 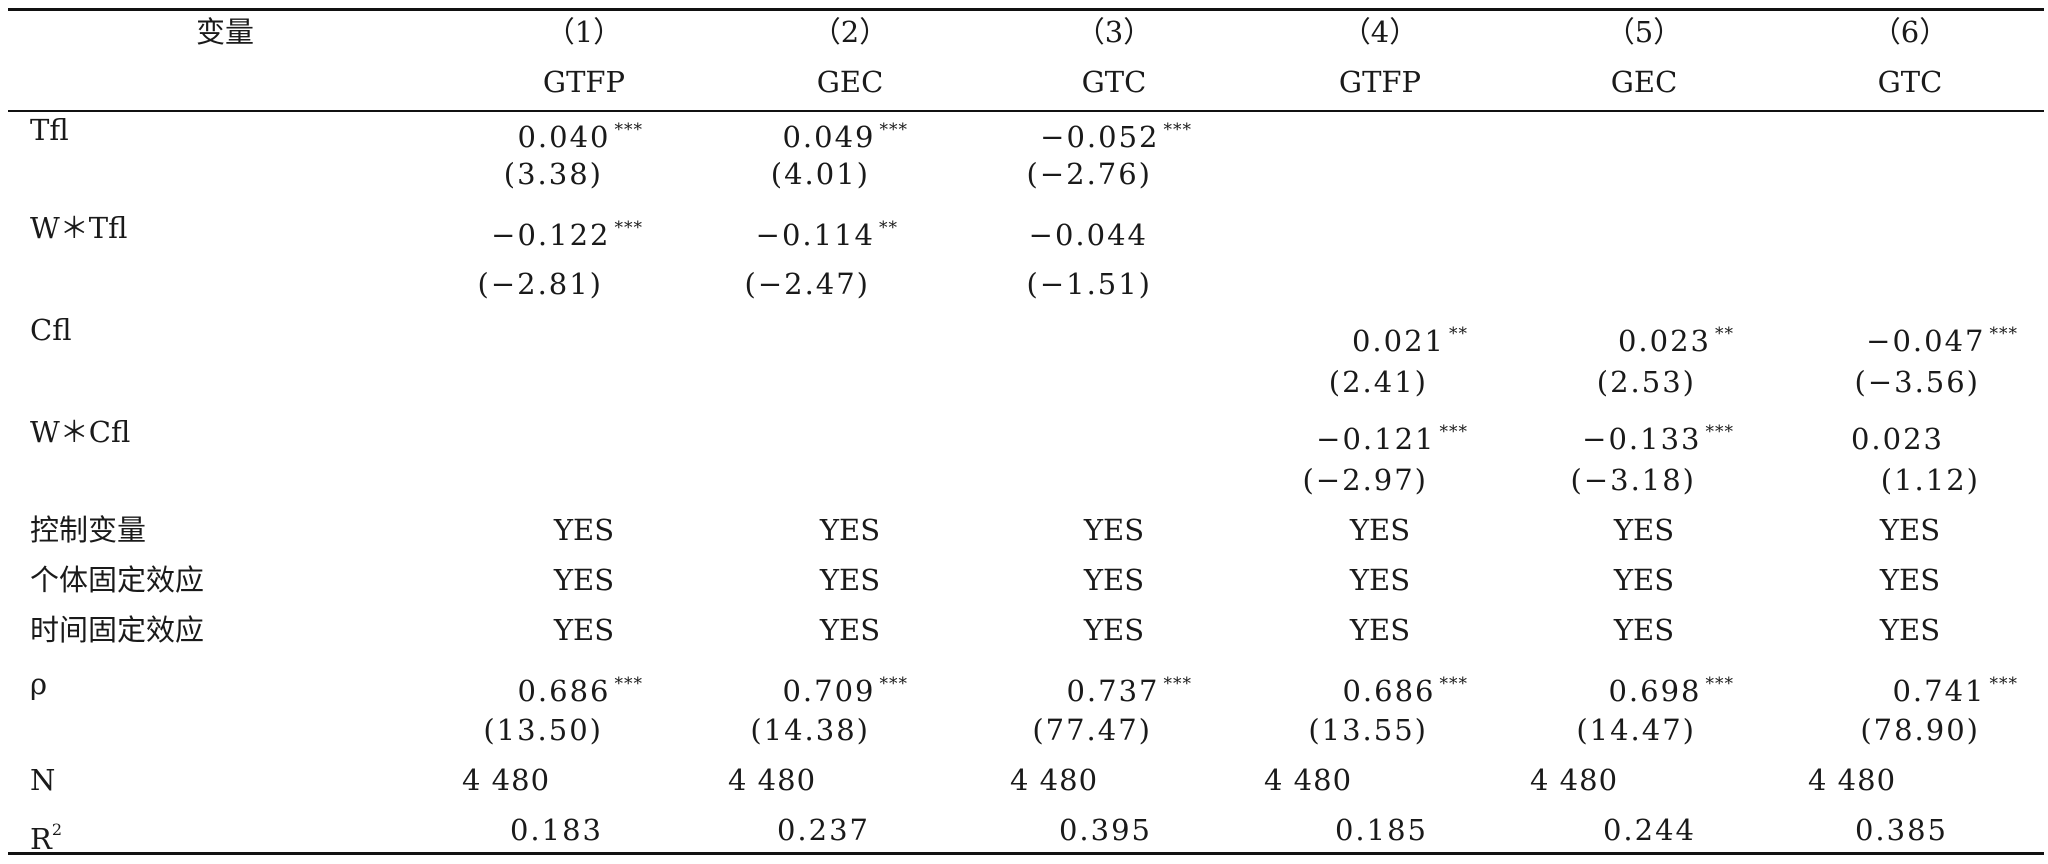 I want to click on controls-col5: YES, so click(x=1644, y=530).